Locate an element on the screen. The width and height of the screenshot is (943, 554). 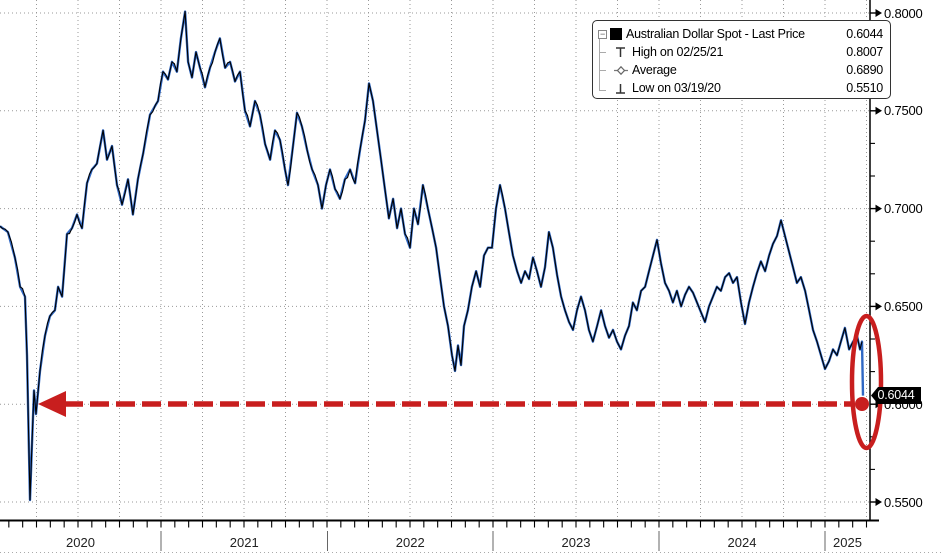
x-axis-year-label: 2021 is located at coordinates (244, 542).